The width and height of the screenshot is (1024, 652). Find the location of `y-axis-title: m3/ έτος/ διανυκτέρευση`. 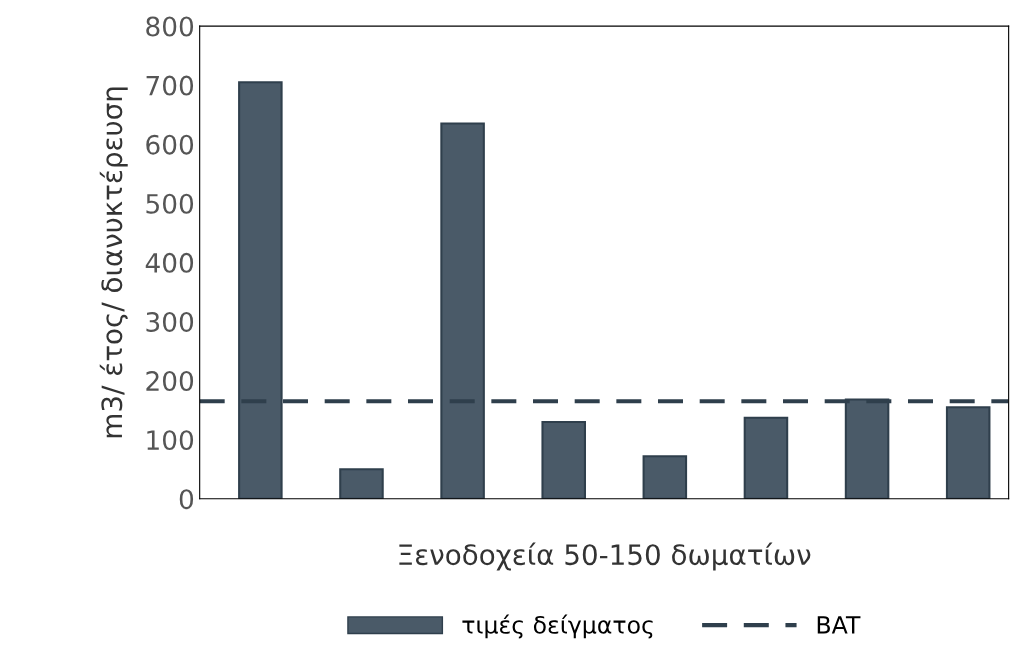

y-axis-title: m3/ έτος/ διανυκτέρευση is located at coordinates (113, 262).